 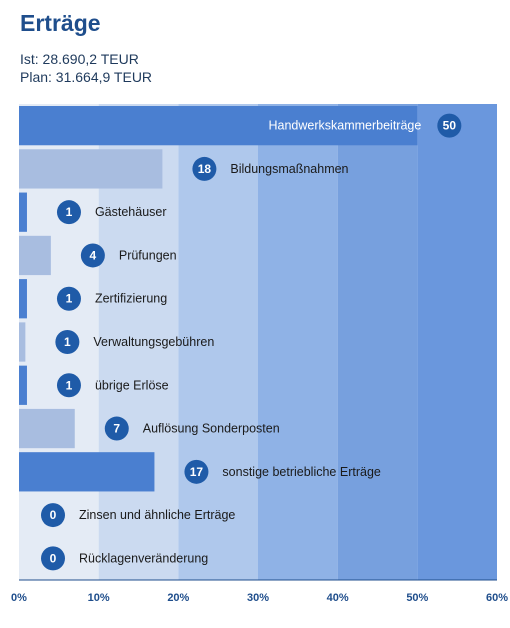 I want to click on actual-revenue: Ist: 28.690,2 TEUR, so click(x=79, y=59).